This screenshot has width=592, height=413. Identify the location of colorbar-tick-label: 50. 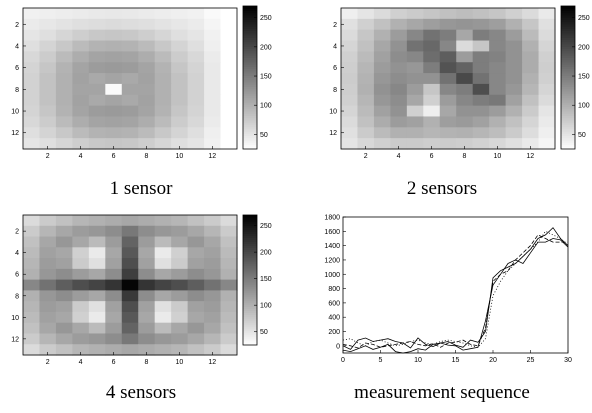
(264, 332).